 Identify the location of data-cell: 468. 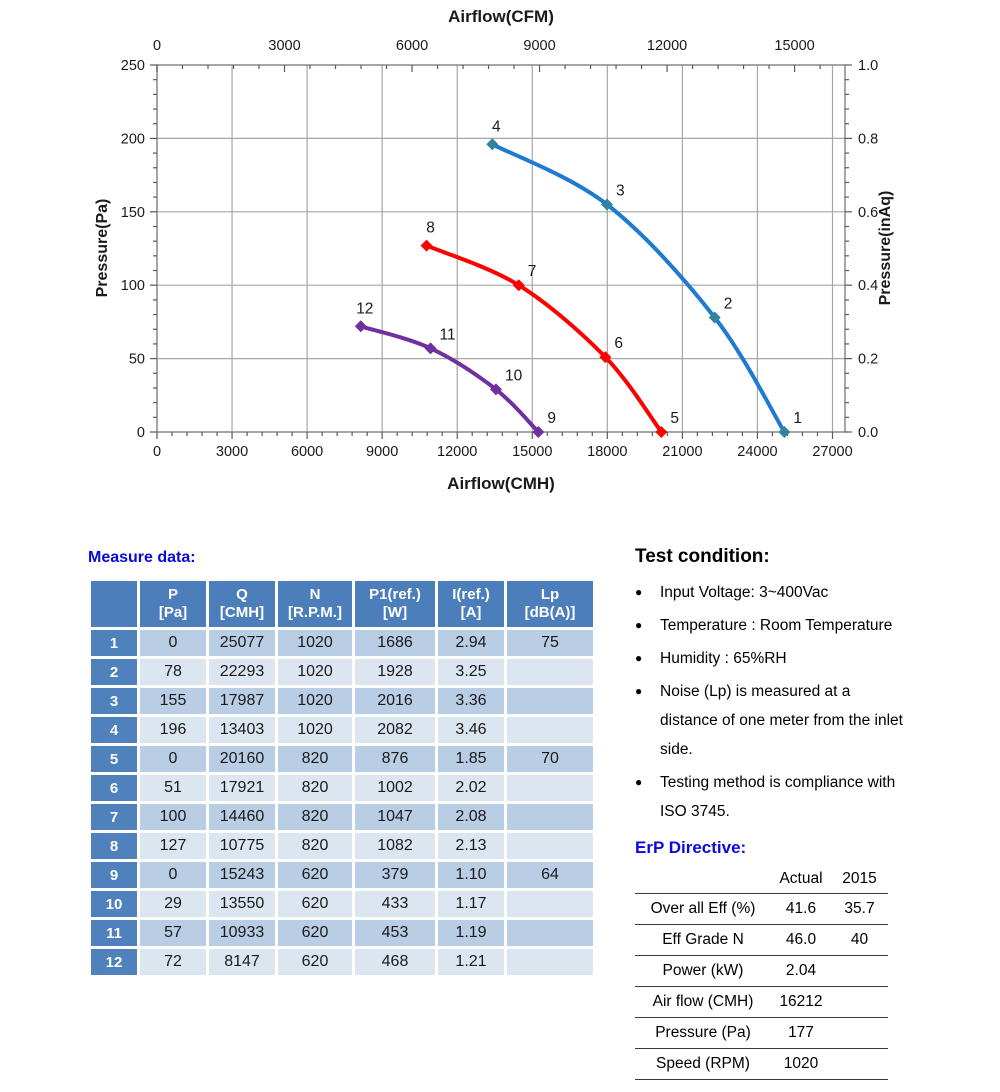
(395, 962).